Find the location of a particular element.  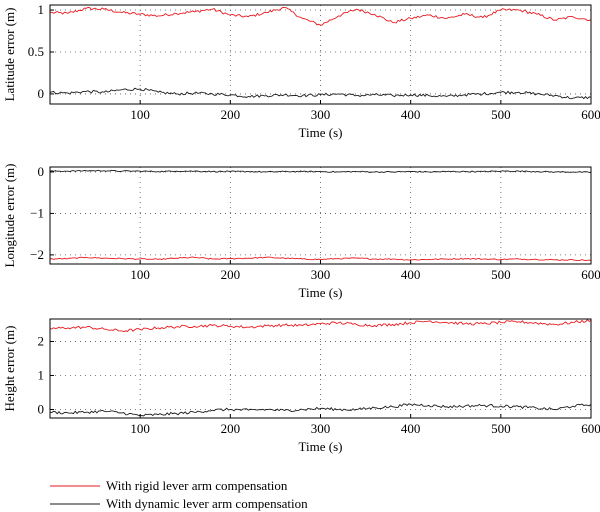

y-axis-label: Latitude error (m) is located at coordinates (9, 55).